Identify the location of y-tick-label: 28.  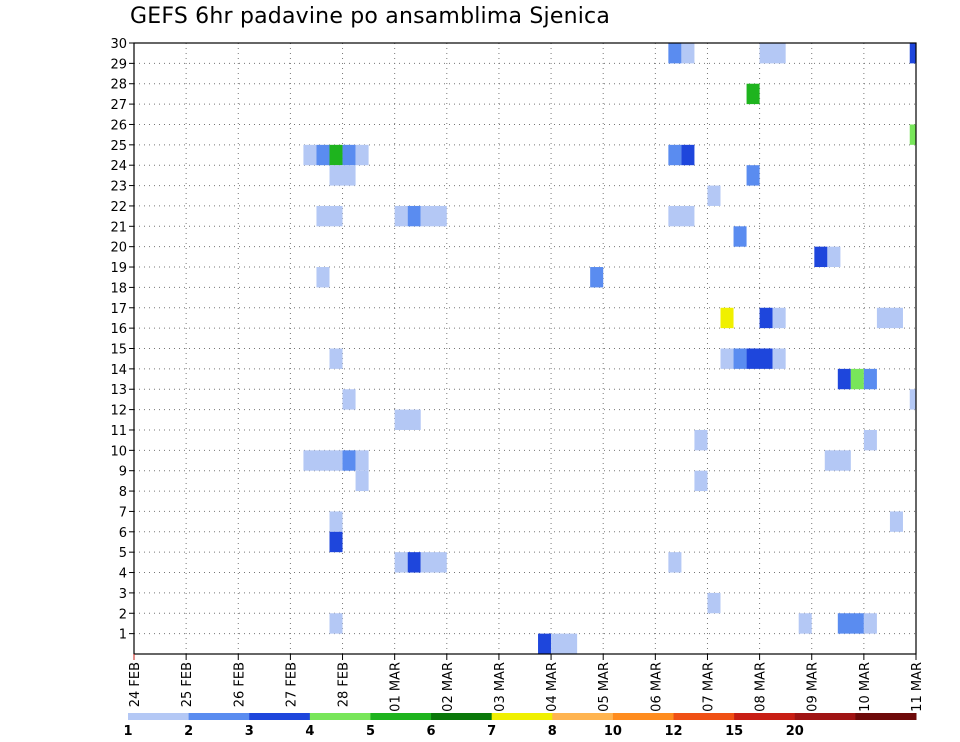
(118, 85).